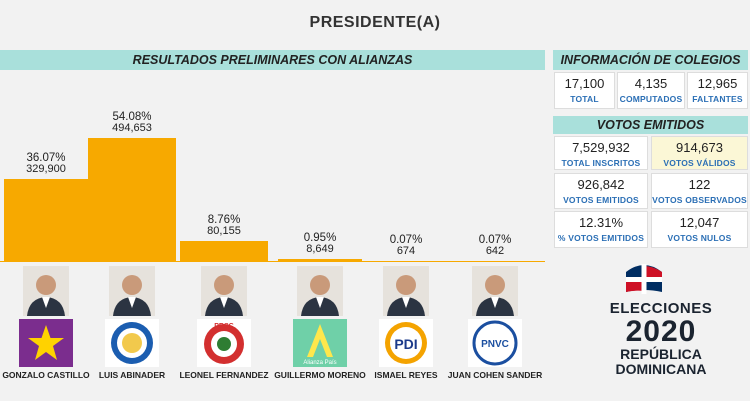 This screenshot has width=750, height=401. Describe the element at coordinates (601, 222) in the screenshot. I see `pct-votos-emitidos-value: 12.31%` at that location.